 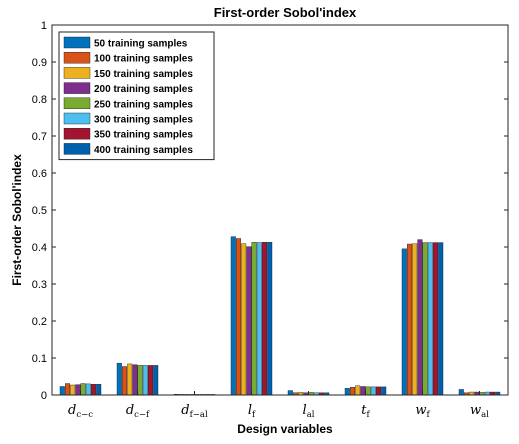 I want to click on y-axis-label: First-order Sobol'index, so click(x=17, y=220).